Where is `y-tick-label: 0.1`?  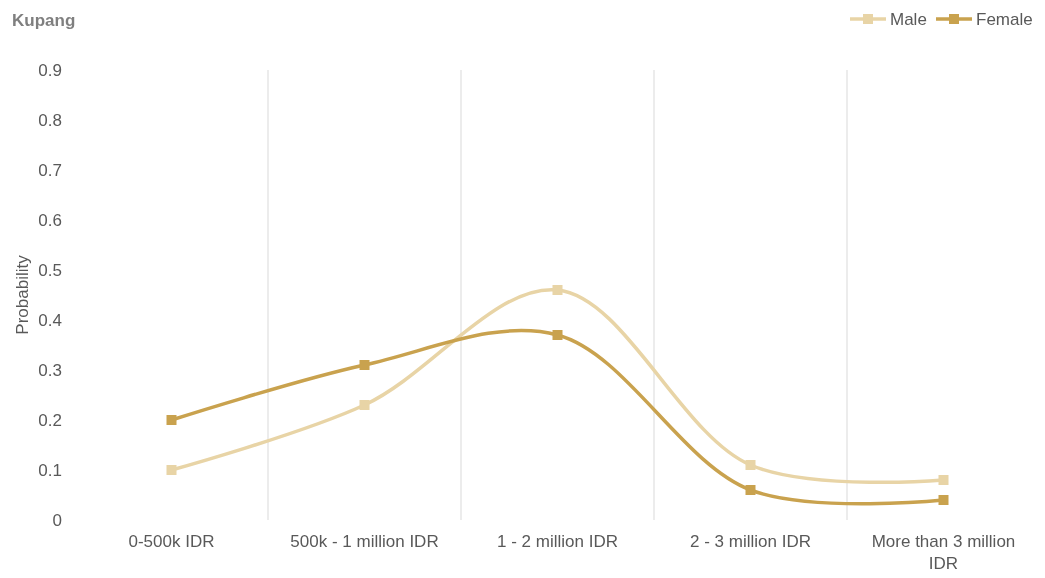
y-tick-label: 0.1 is located at coordinates (50, 470).